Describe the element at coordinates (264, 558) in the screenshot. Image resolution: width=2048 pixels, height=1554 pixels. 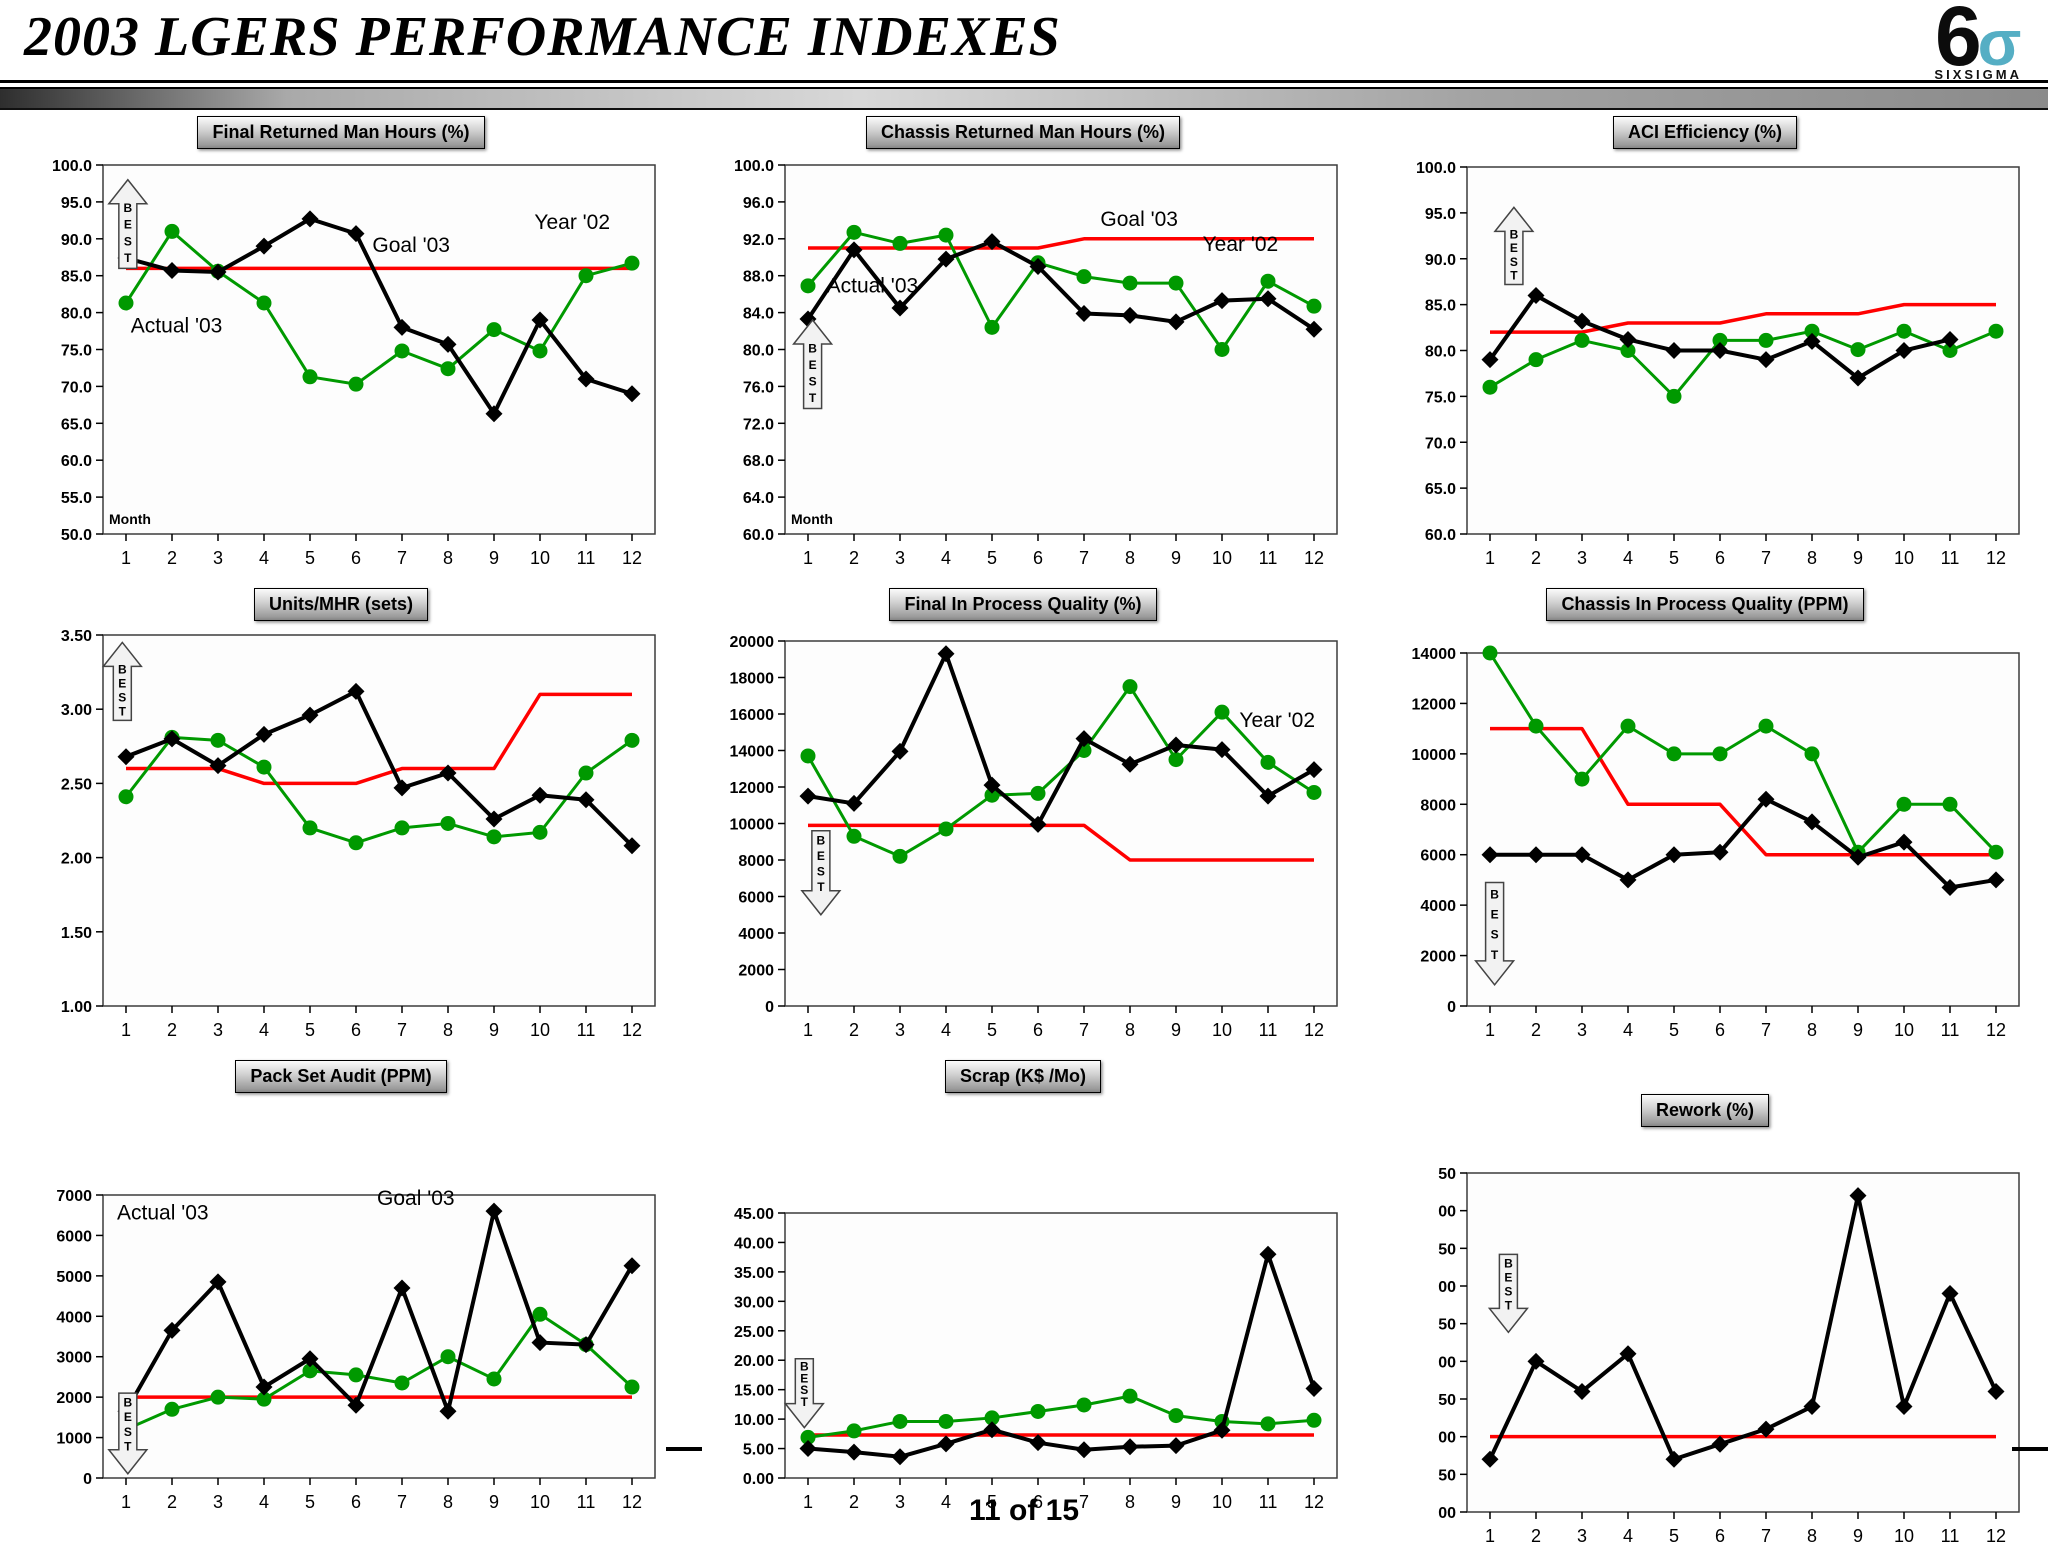
I see `svg-text: 4` at that location.